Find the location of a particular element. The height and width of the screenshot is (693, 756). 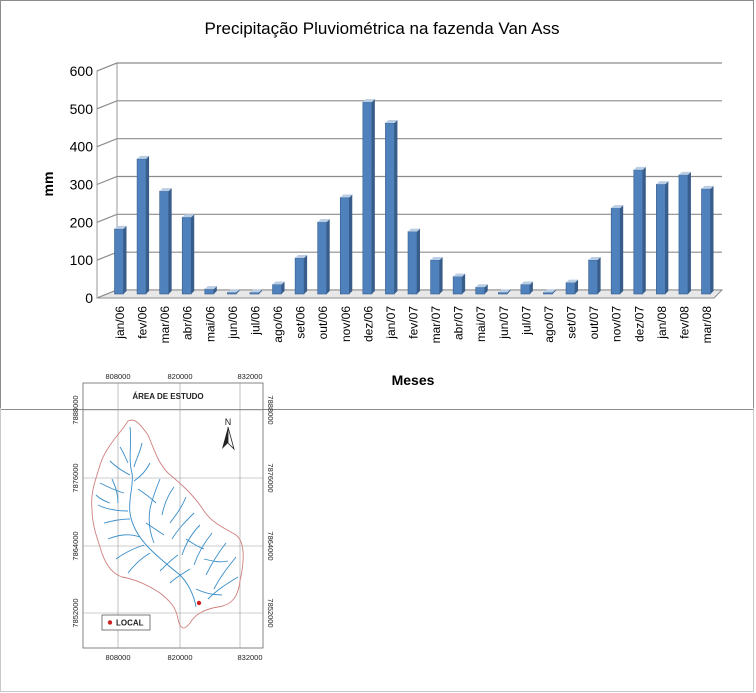

x-tick-label: jun/07 is located at coordinates (504, 323).